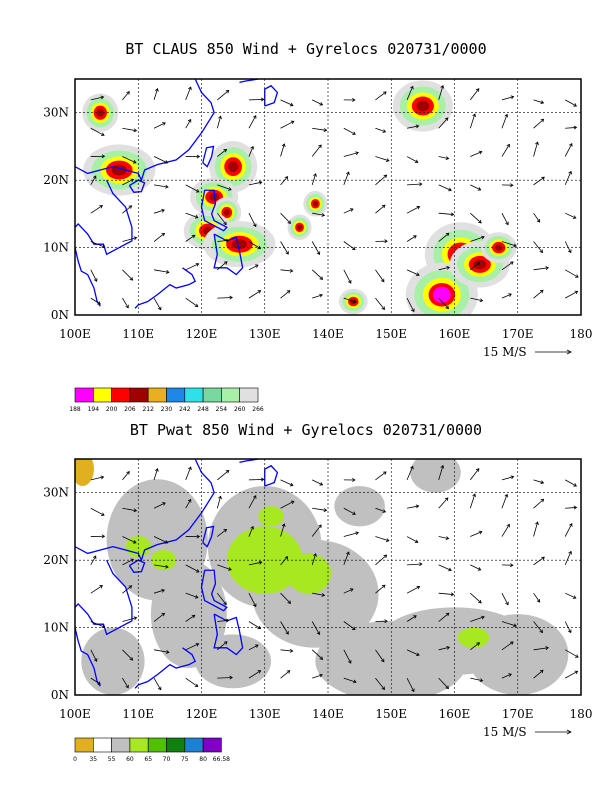  What do you see at coordinates (75, 409) in the screenshot?
I see `colorbar-label: 188` at bounding box center [75, 409].